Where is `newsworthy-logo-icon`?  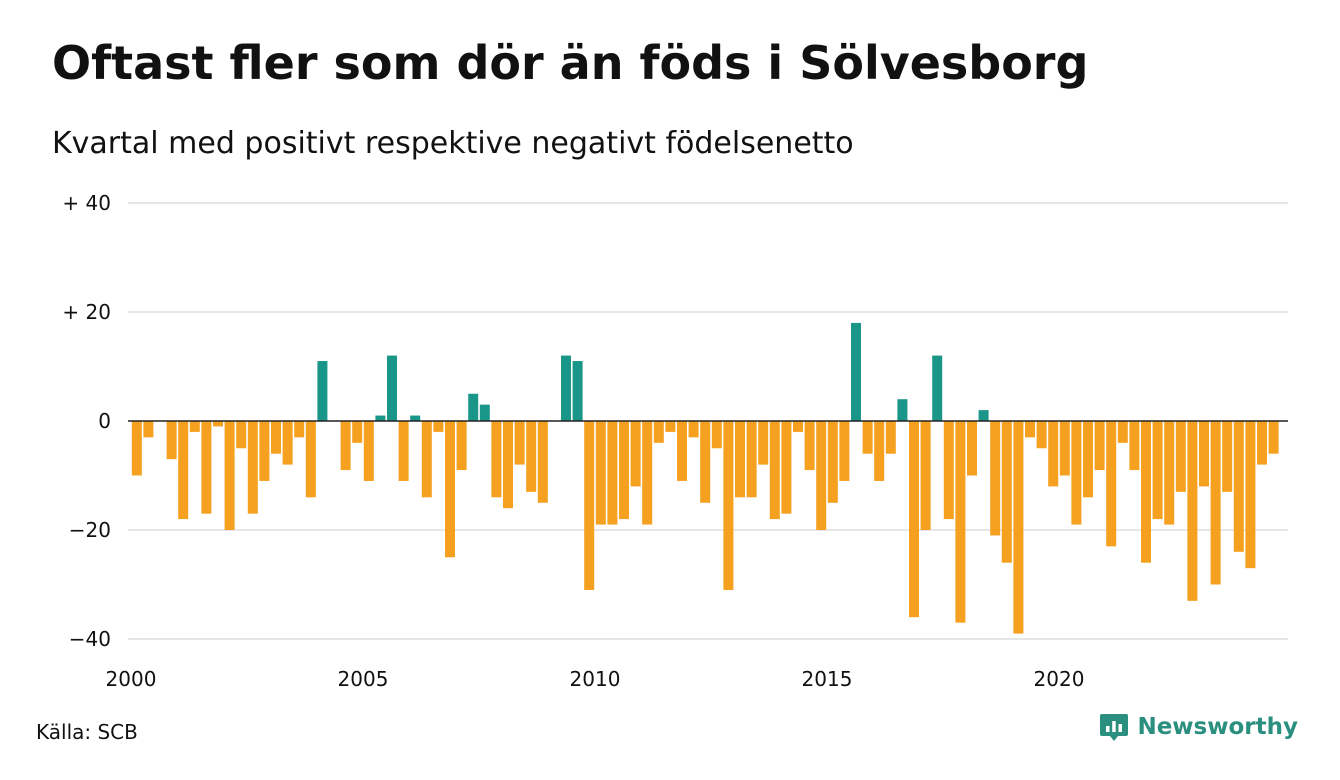
newsworthy-logo-icon is located at coordinates (1114, 727).